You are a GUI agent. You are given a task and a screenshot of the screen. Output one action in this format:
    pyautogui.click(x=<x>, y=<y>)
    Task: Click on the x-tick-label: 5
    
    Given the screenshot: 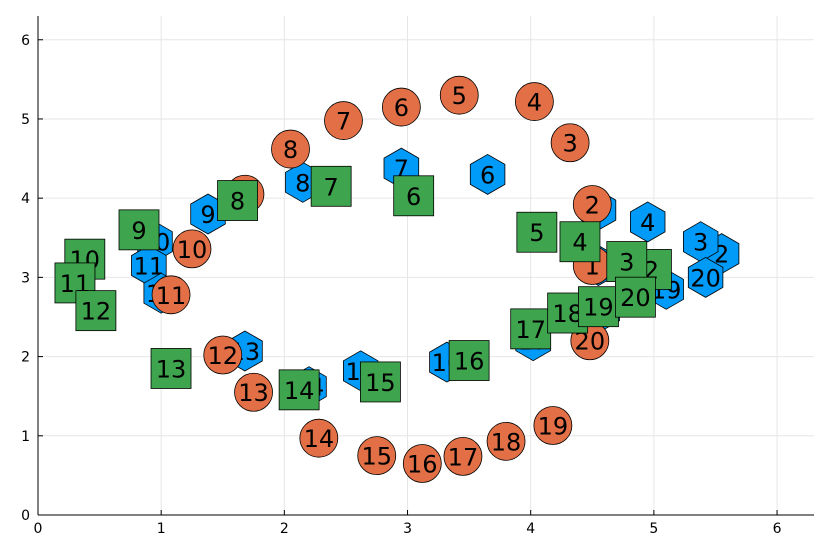 What is the action you would take?
    pyautogui.click(x=653, y=529)
    